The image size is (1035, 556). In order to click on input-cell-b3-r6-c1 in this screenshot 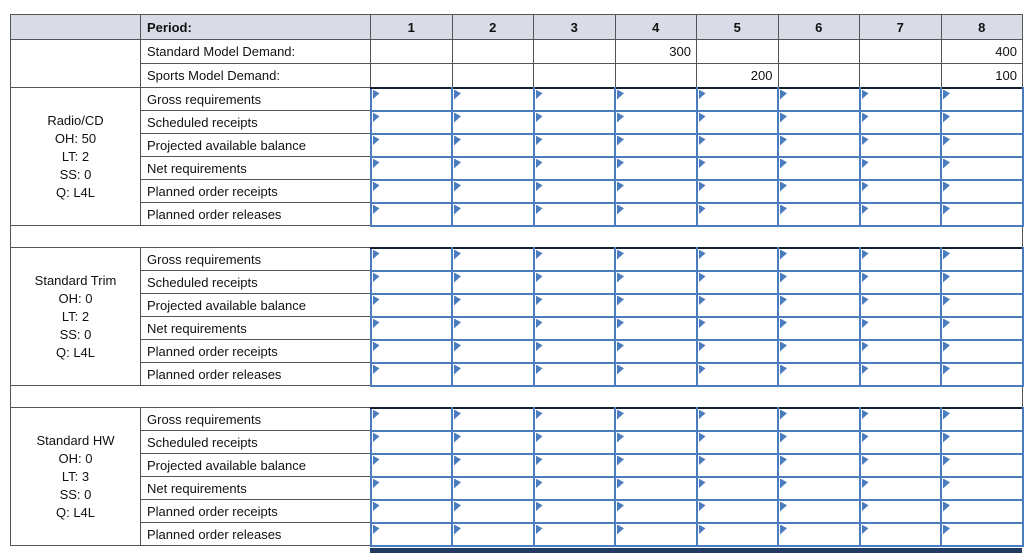, I will do `click(411, 534)`.